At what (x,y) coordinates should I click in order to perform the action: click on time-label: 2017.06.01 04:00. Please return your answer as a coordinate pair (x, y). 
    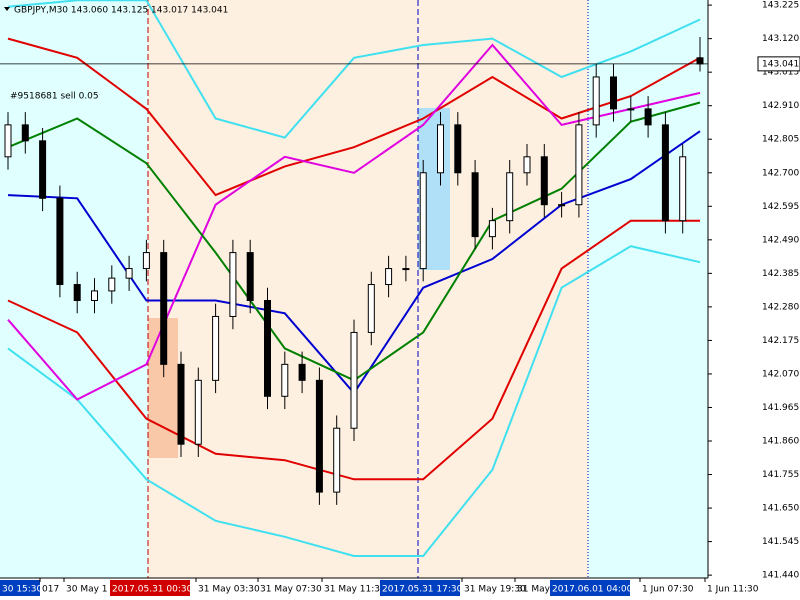
    Looking at the image, I should click on (592, 590).